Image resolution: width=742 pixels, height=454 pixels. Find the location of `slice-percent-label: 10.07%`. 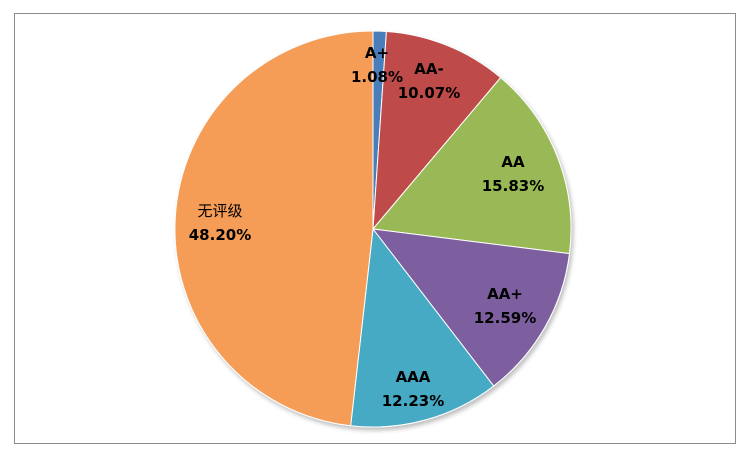

slice-percent-label: 10.07% is located at coordinates (429, 93).